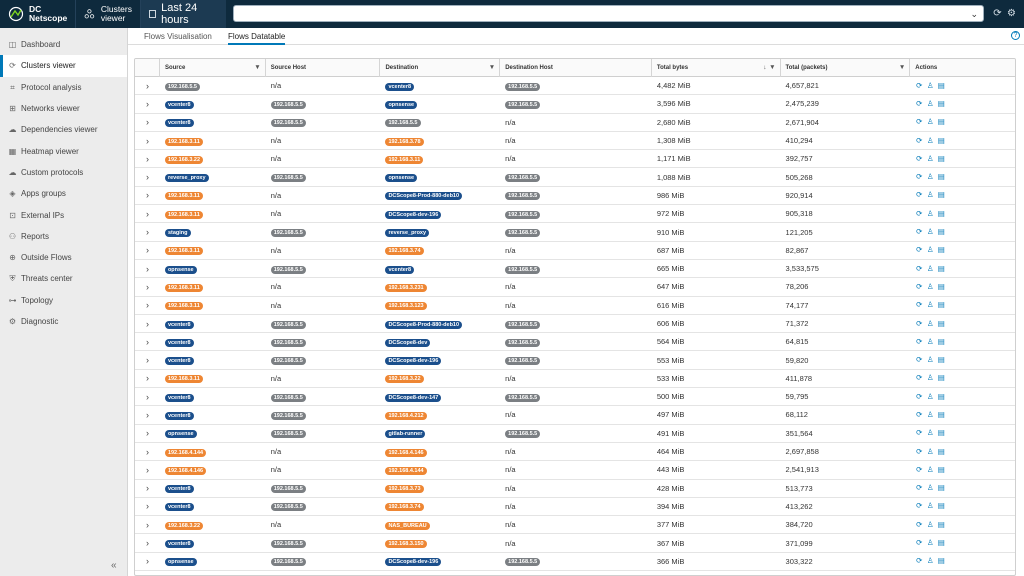 The image size is (1024, 576). Describe the element at coordinates (608, 13) in the screenshot. I see `global-search-select: ⌄` at that location.